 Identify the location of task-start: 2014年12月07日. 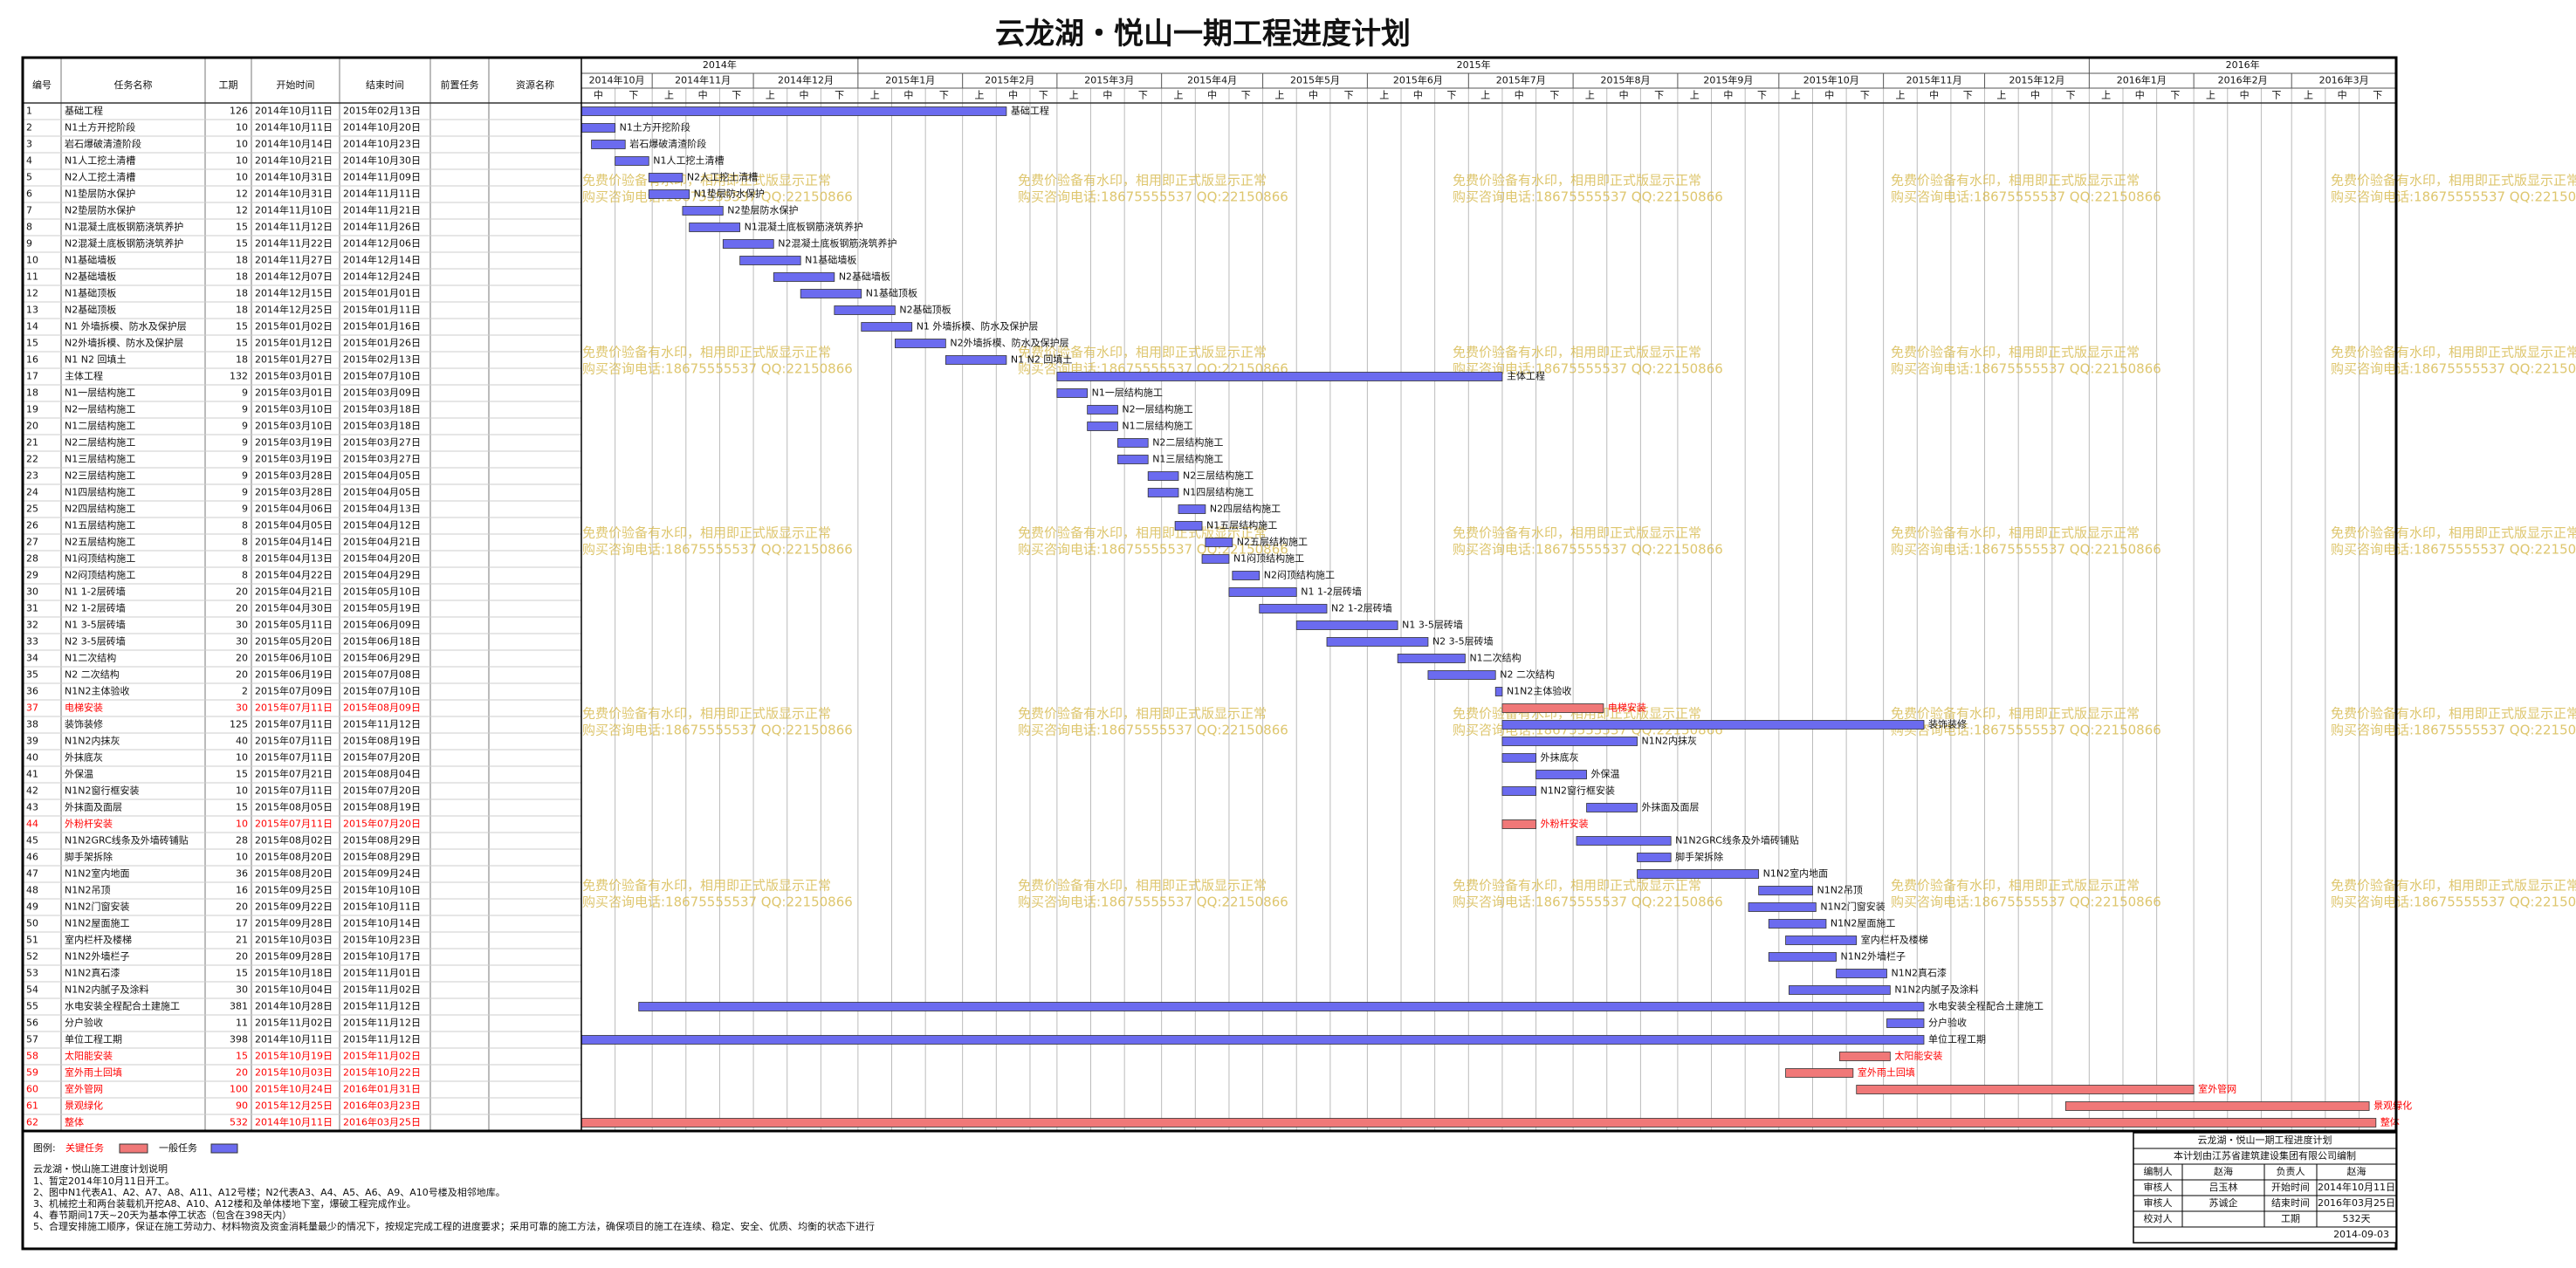
(294, 277).